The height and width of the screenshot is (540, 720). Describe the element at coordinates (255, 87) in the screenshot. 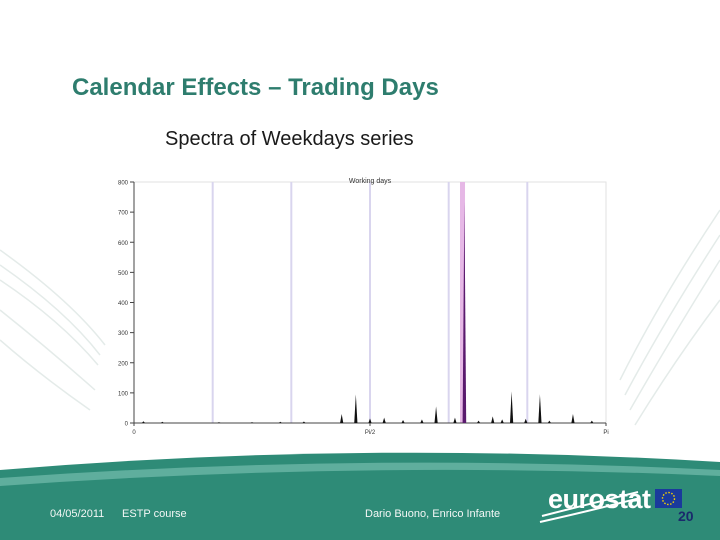

I see `slide-title: Calendar Effects – Trading Days` at that location.